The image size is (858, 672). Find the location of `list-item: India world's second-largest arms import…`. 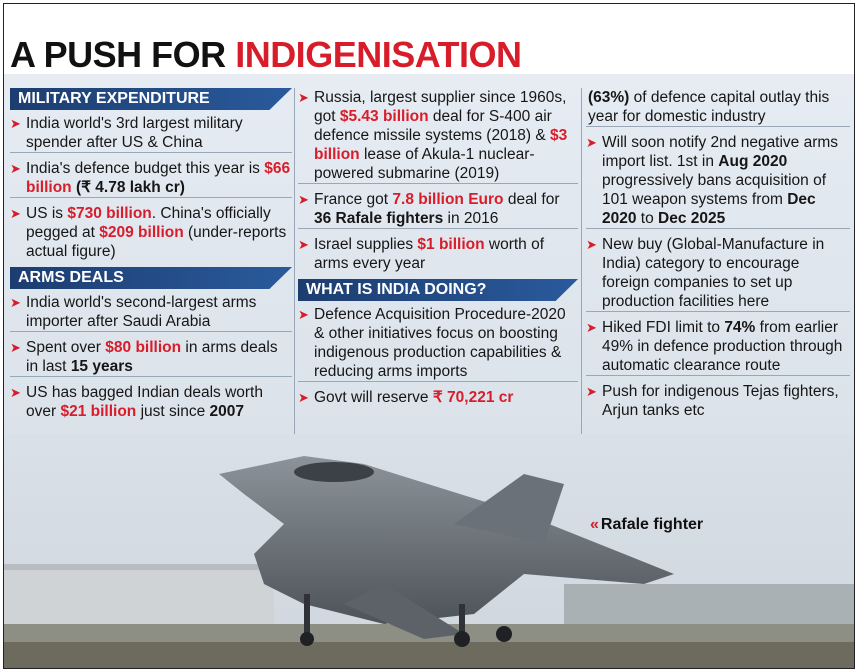

list-item: India world's second-largest arms import… is located at coordinates (151, 312).